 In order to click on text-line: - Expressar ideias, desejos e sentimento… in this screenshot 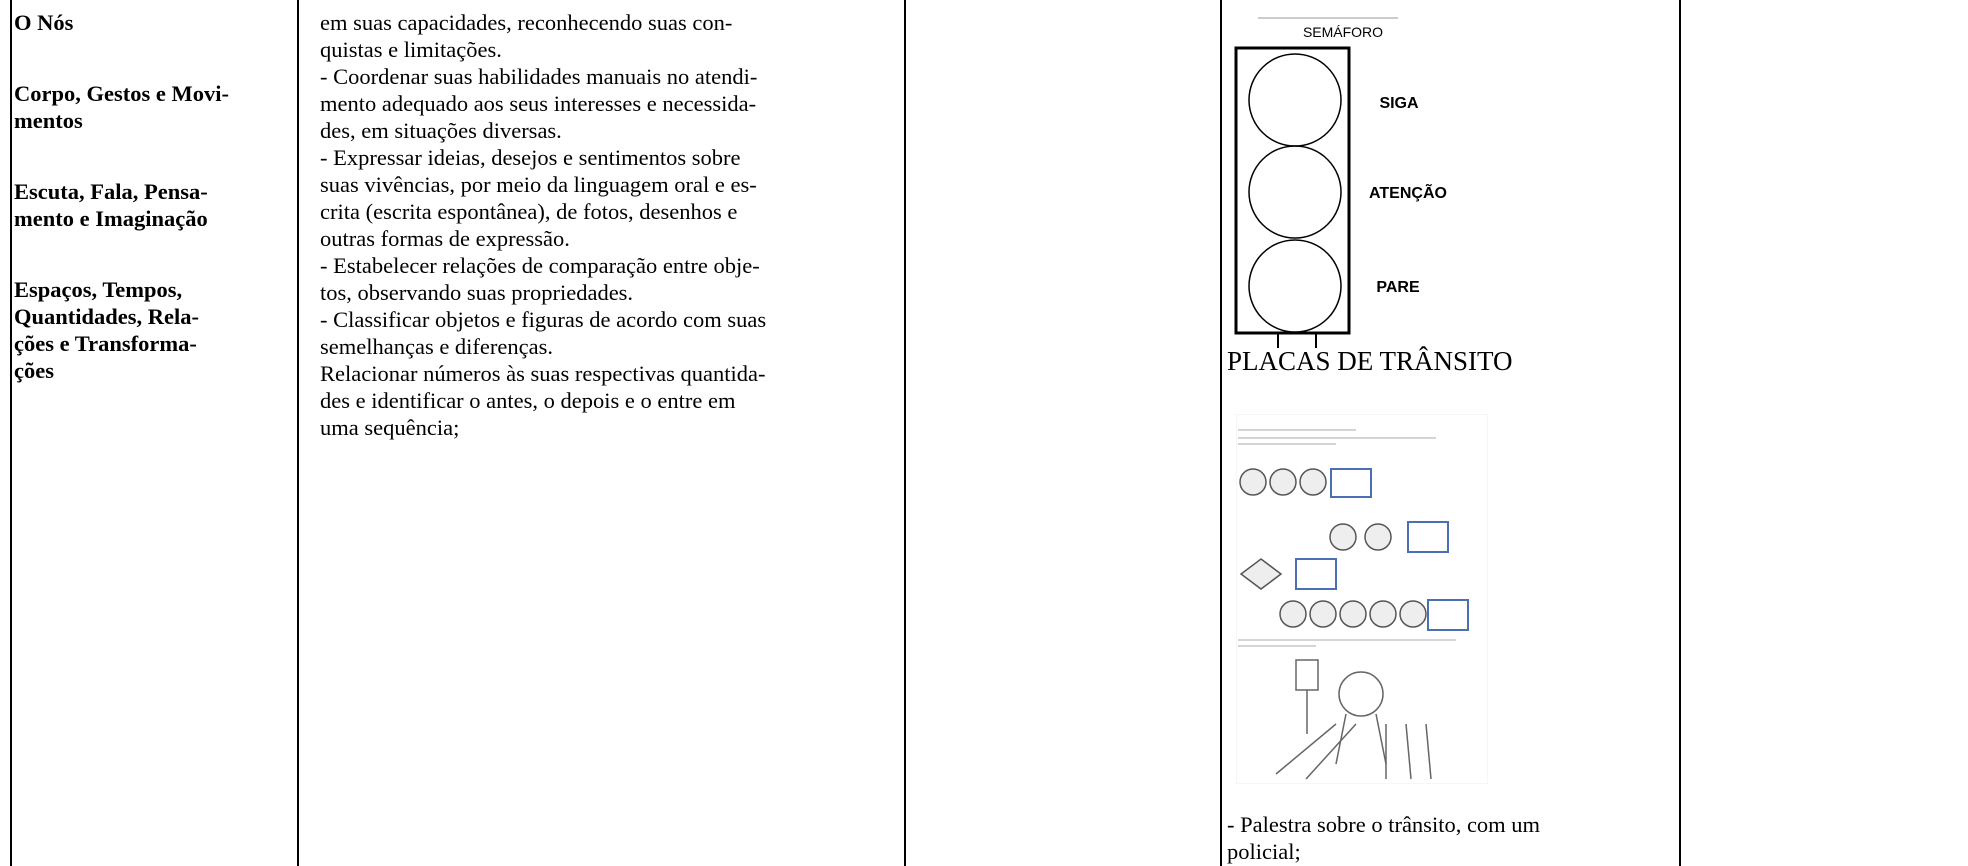, I will do `click(530, 157)`.